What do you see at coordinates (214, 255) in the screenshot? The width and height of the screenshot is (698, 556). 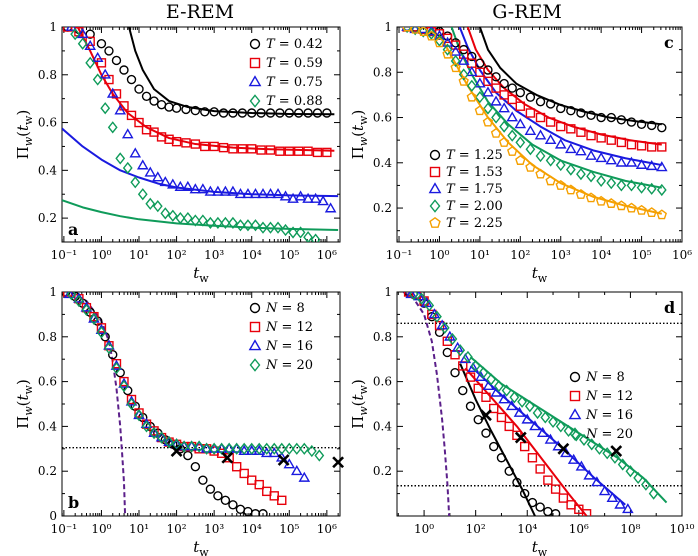 I see `x-tick-label: 10³` at bounding box center [214, 255].